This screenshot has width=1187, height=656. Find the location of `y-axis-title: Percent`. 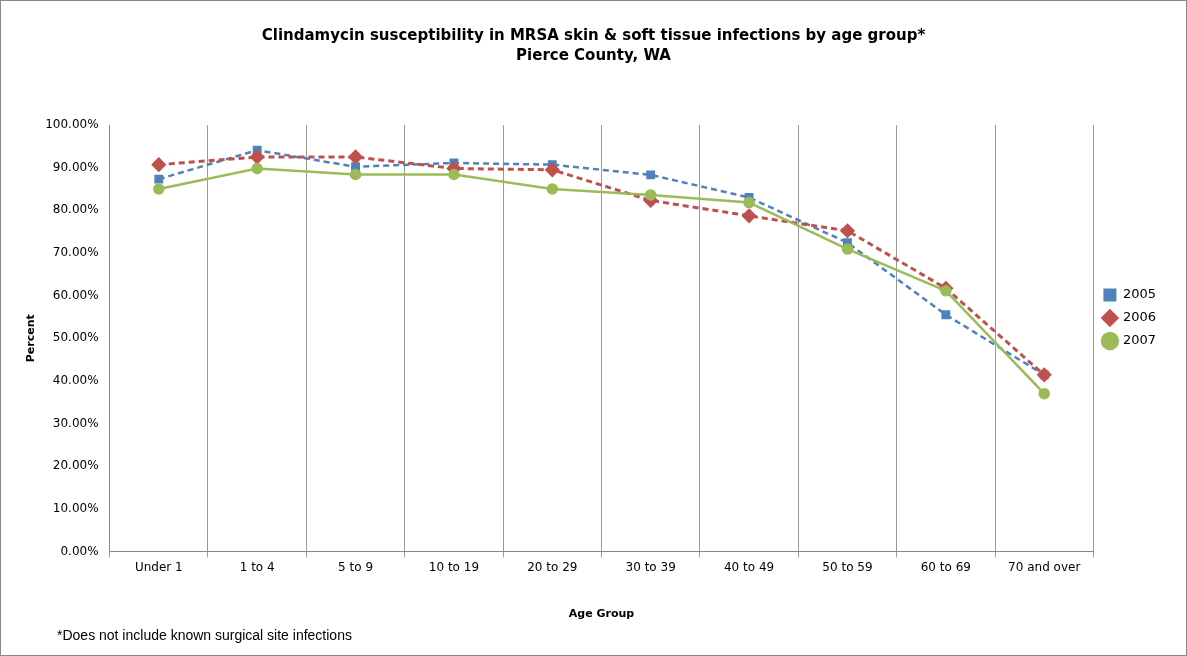

y-axis-title: Percent is located at coordinates (31, 338).